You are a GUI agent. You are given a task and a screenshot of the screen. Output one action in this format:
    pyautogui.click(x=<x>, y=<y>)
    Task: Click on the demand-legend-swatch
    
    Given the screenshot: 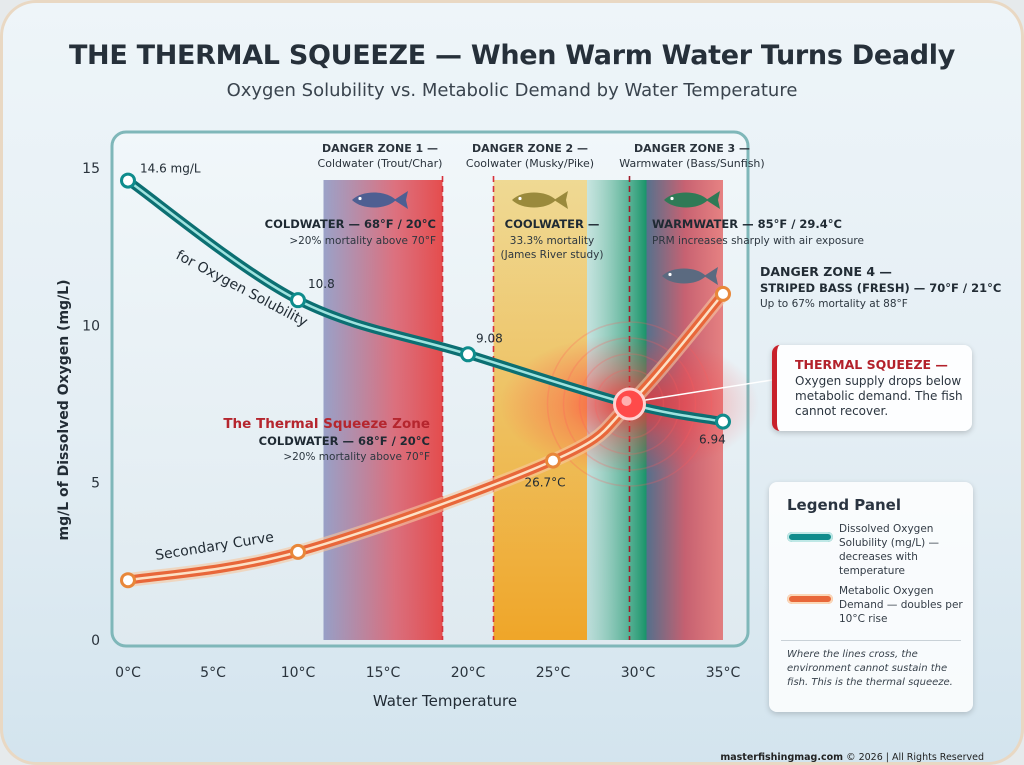 What is the action you would take?
    pyautogui.click(x=810, y=599)
    